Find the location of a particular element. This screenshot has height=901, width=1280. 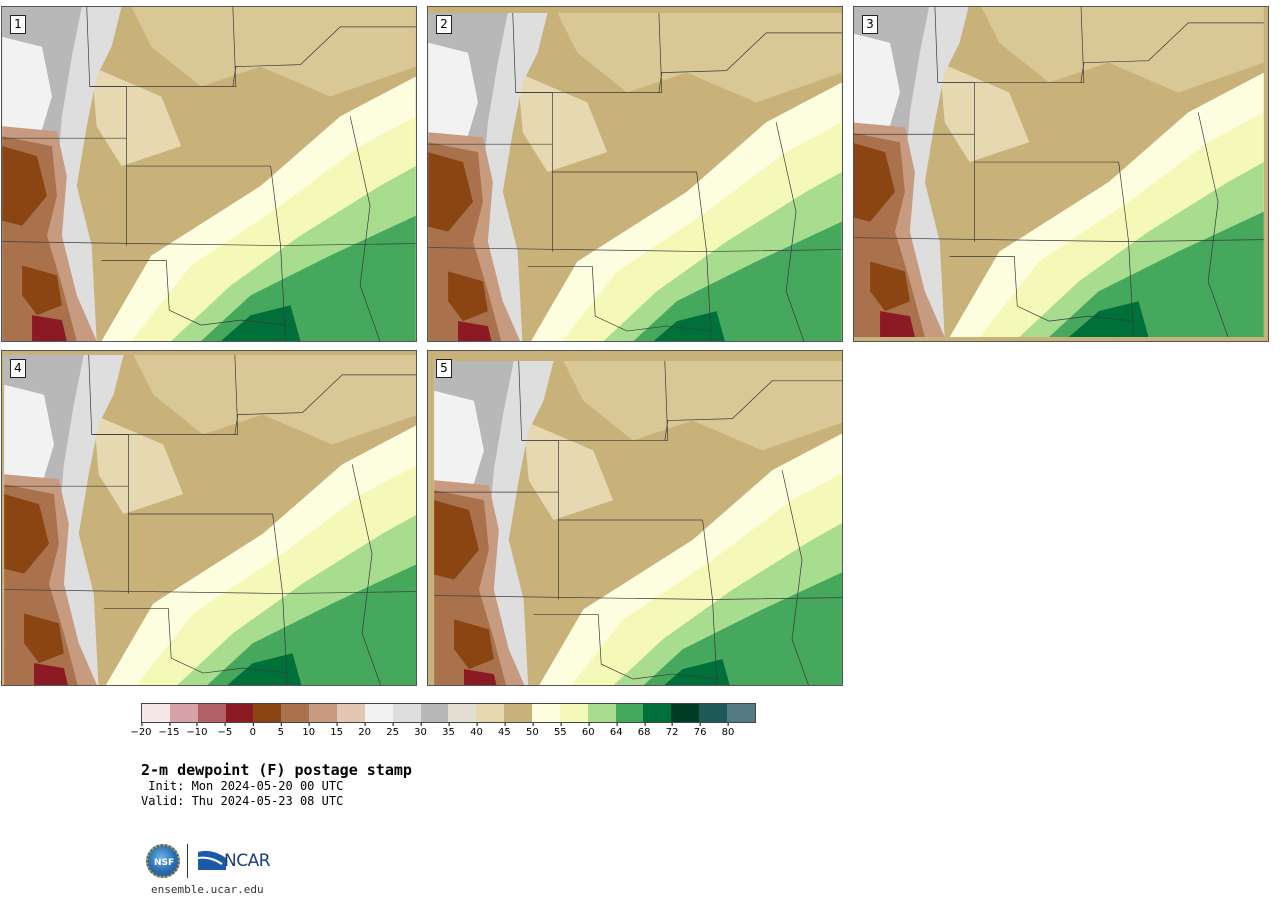

member-label-5: 5 is located at coordinates (444, 368).